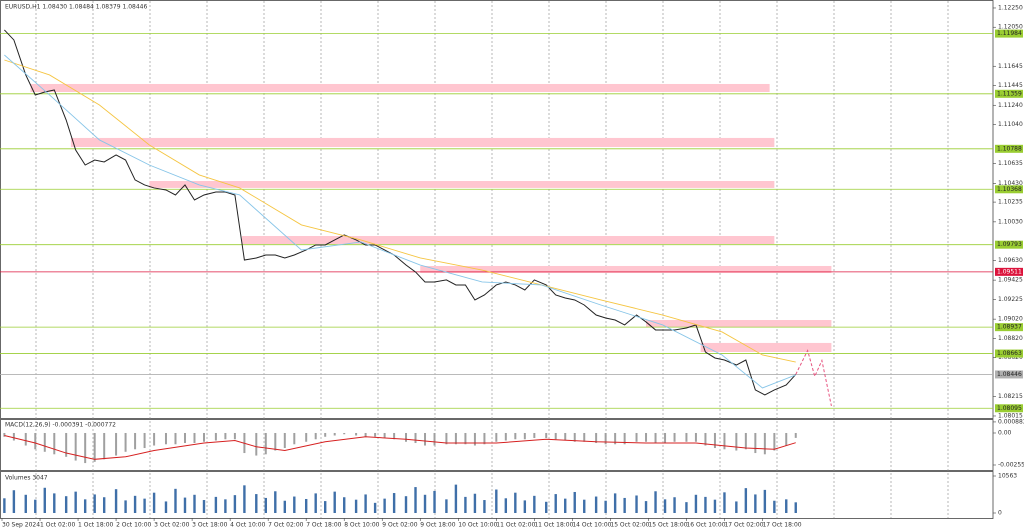  Describe the element at coordinates (1010, 105) in the screenshot. I see `y-tick-label: 1.11240` at that location.